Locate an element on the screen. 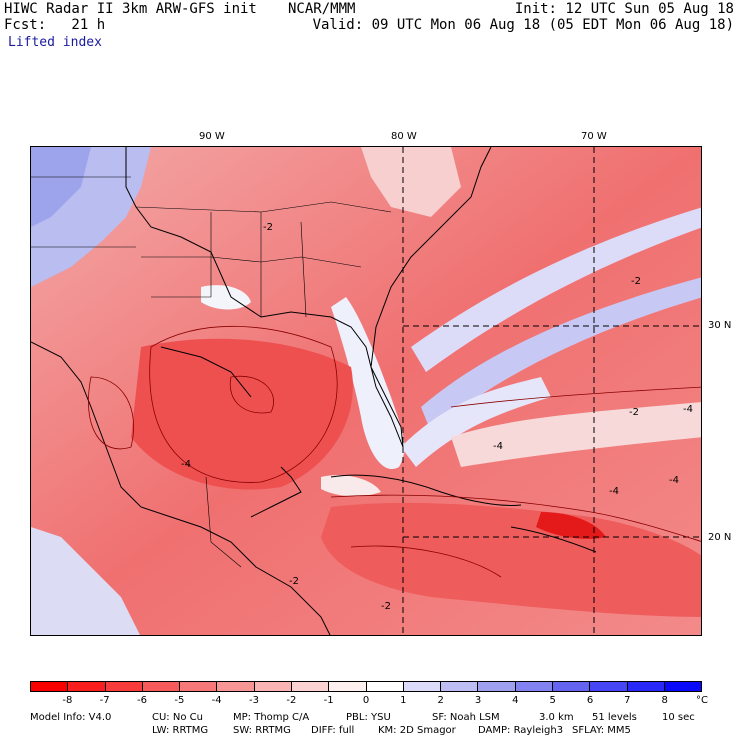 The image size is (740, 740). init-time: Init: 12 UTC Sun 05 Aug 18 is located at coordinates (624, 9).